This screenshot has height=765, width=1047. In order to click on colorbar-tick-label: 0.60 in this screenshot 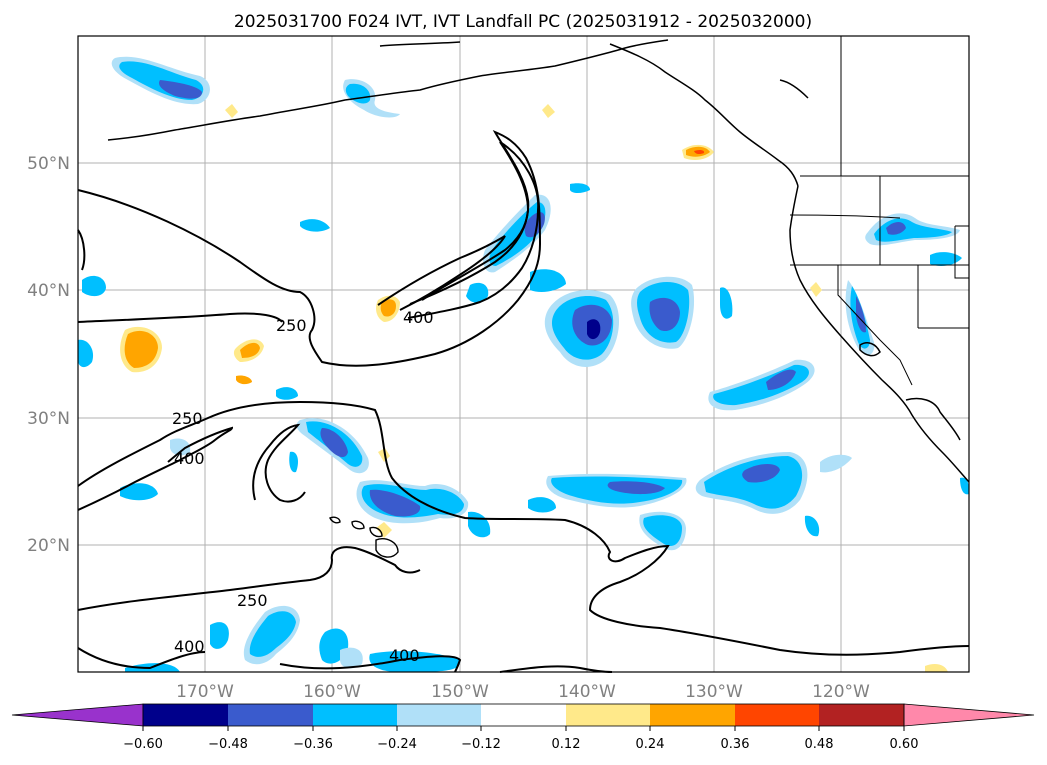, I will do `click(904, 744)`.